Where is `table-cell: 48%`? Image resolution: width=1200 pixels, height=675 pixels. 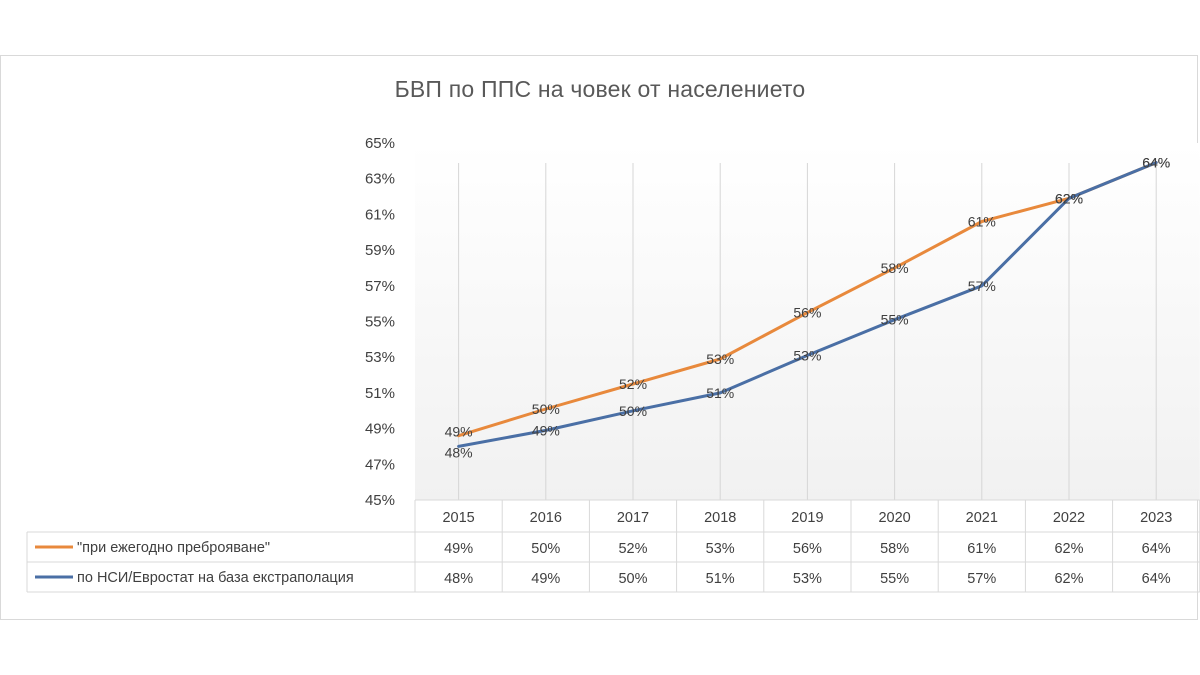 table-cell: 48% is located at coordinates (458, 579).